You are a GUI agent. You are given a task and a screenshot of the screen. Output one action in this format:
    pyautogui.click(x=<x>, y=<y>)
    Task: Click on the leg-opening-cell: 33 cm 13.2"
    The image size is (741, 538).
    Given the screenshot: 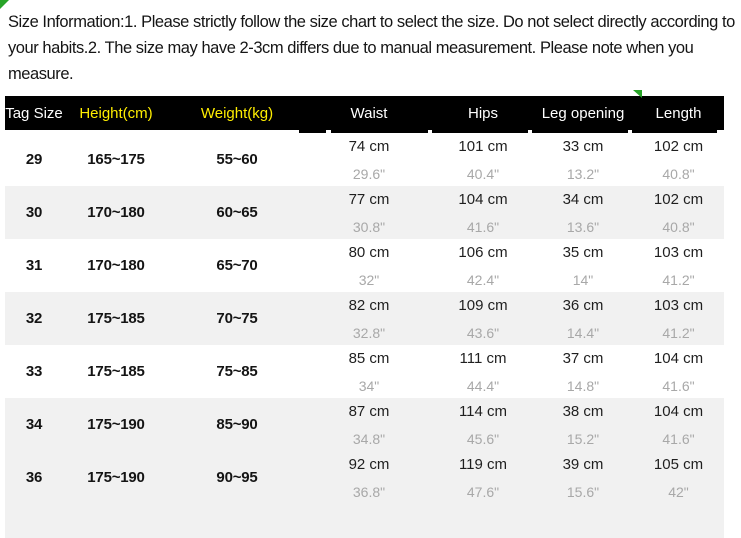 What is the action you would take?
    pyautogui.click(x=583, y=159)
    